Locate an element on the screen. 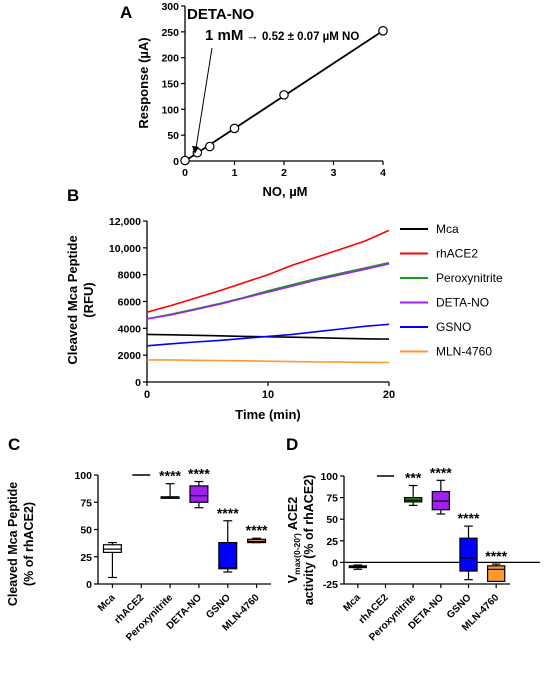 This screenshot has width=550, height=683. d-y-tick-label: 50 is located at coordinates (332, 520).